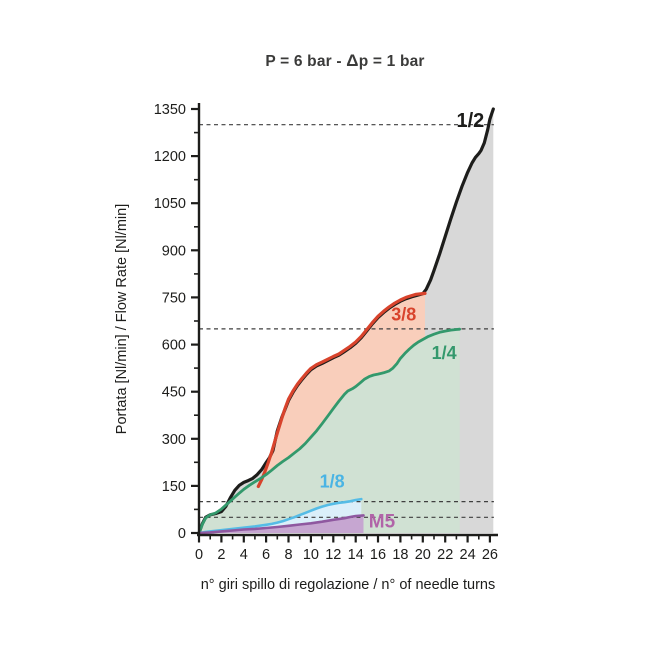  I want to click on chart-title-post: p = 1 bar, so click(391, 61).